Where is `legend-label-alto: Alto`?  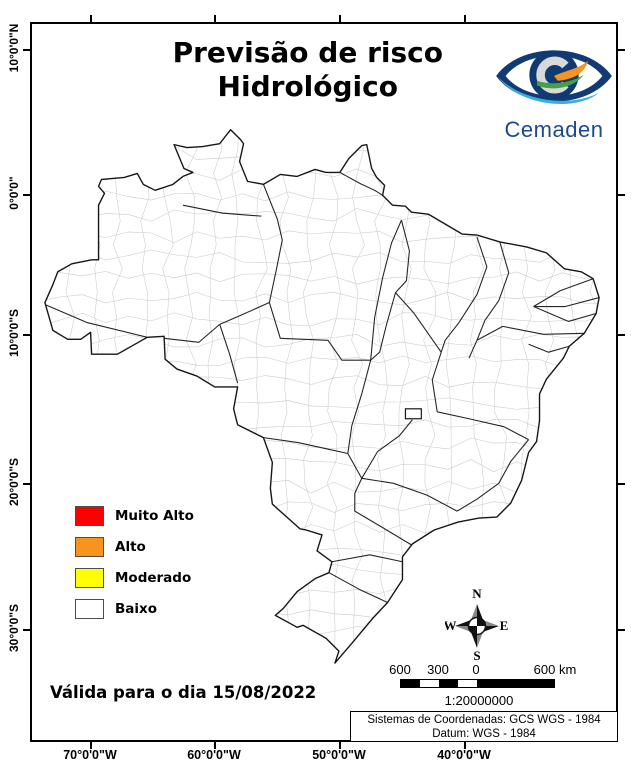
legend-label-alto: Alto is located at coordinates (130, 546).